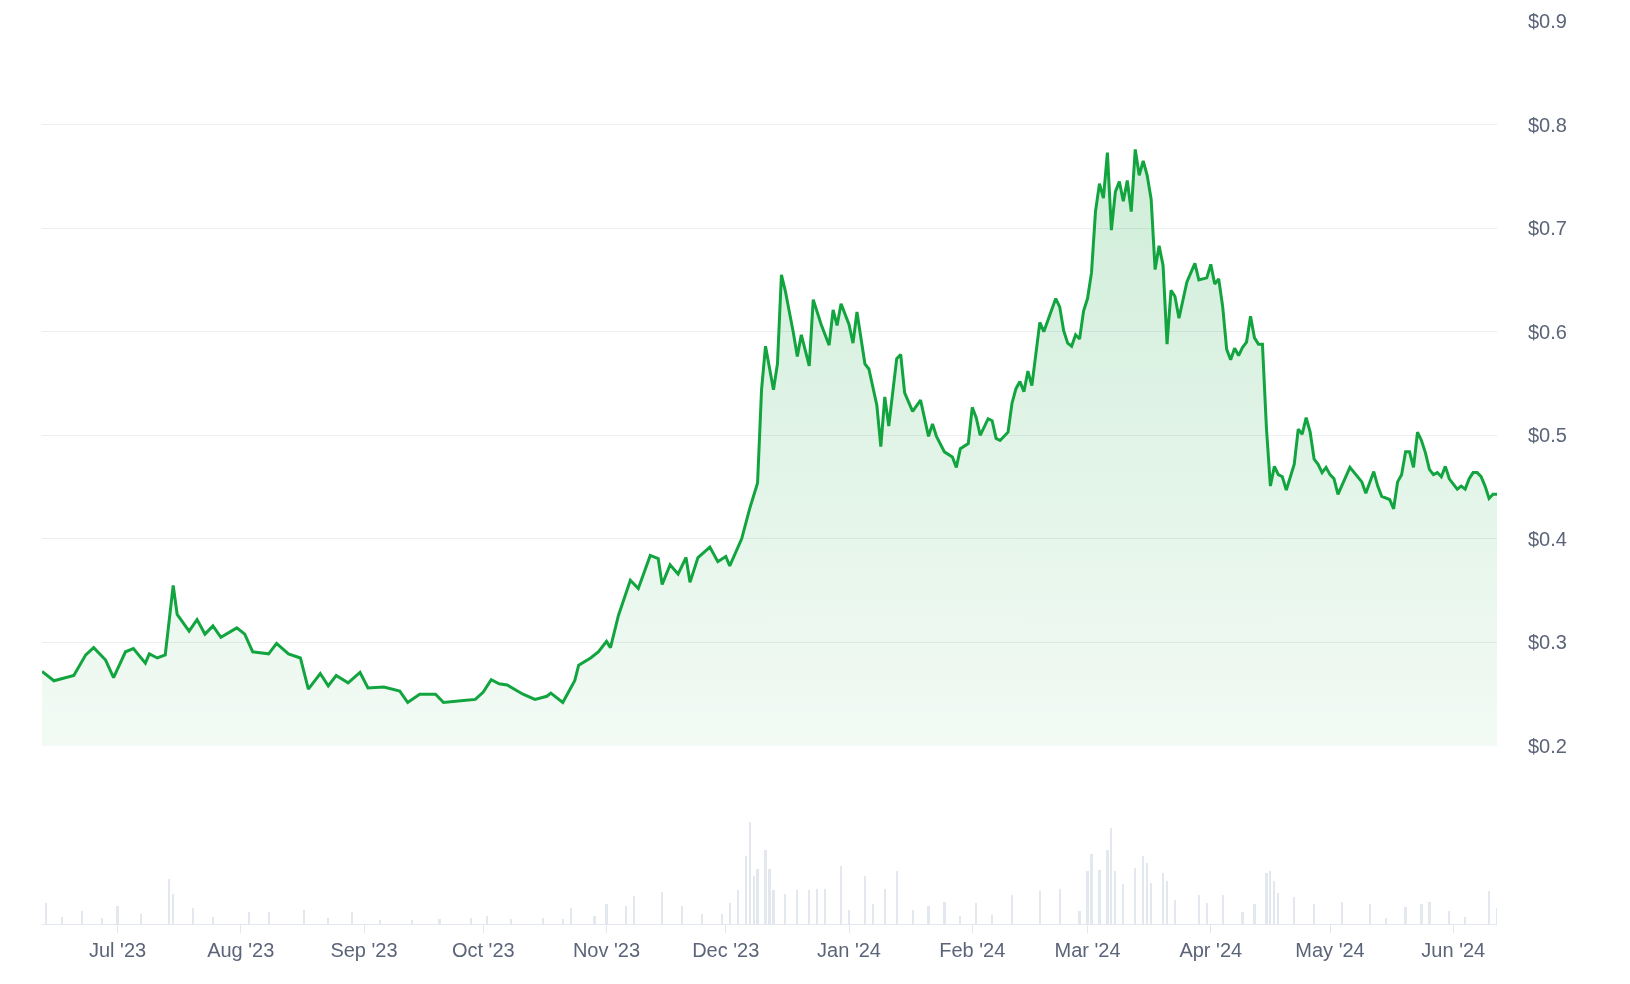 The width and height of the screenshot is (1630, 984). I want to click on y-tick-label: $0.2, so click(1547, 746).